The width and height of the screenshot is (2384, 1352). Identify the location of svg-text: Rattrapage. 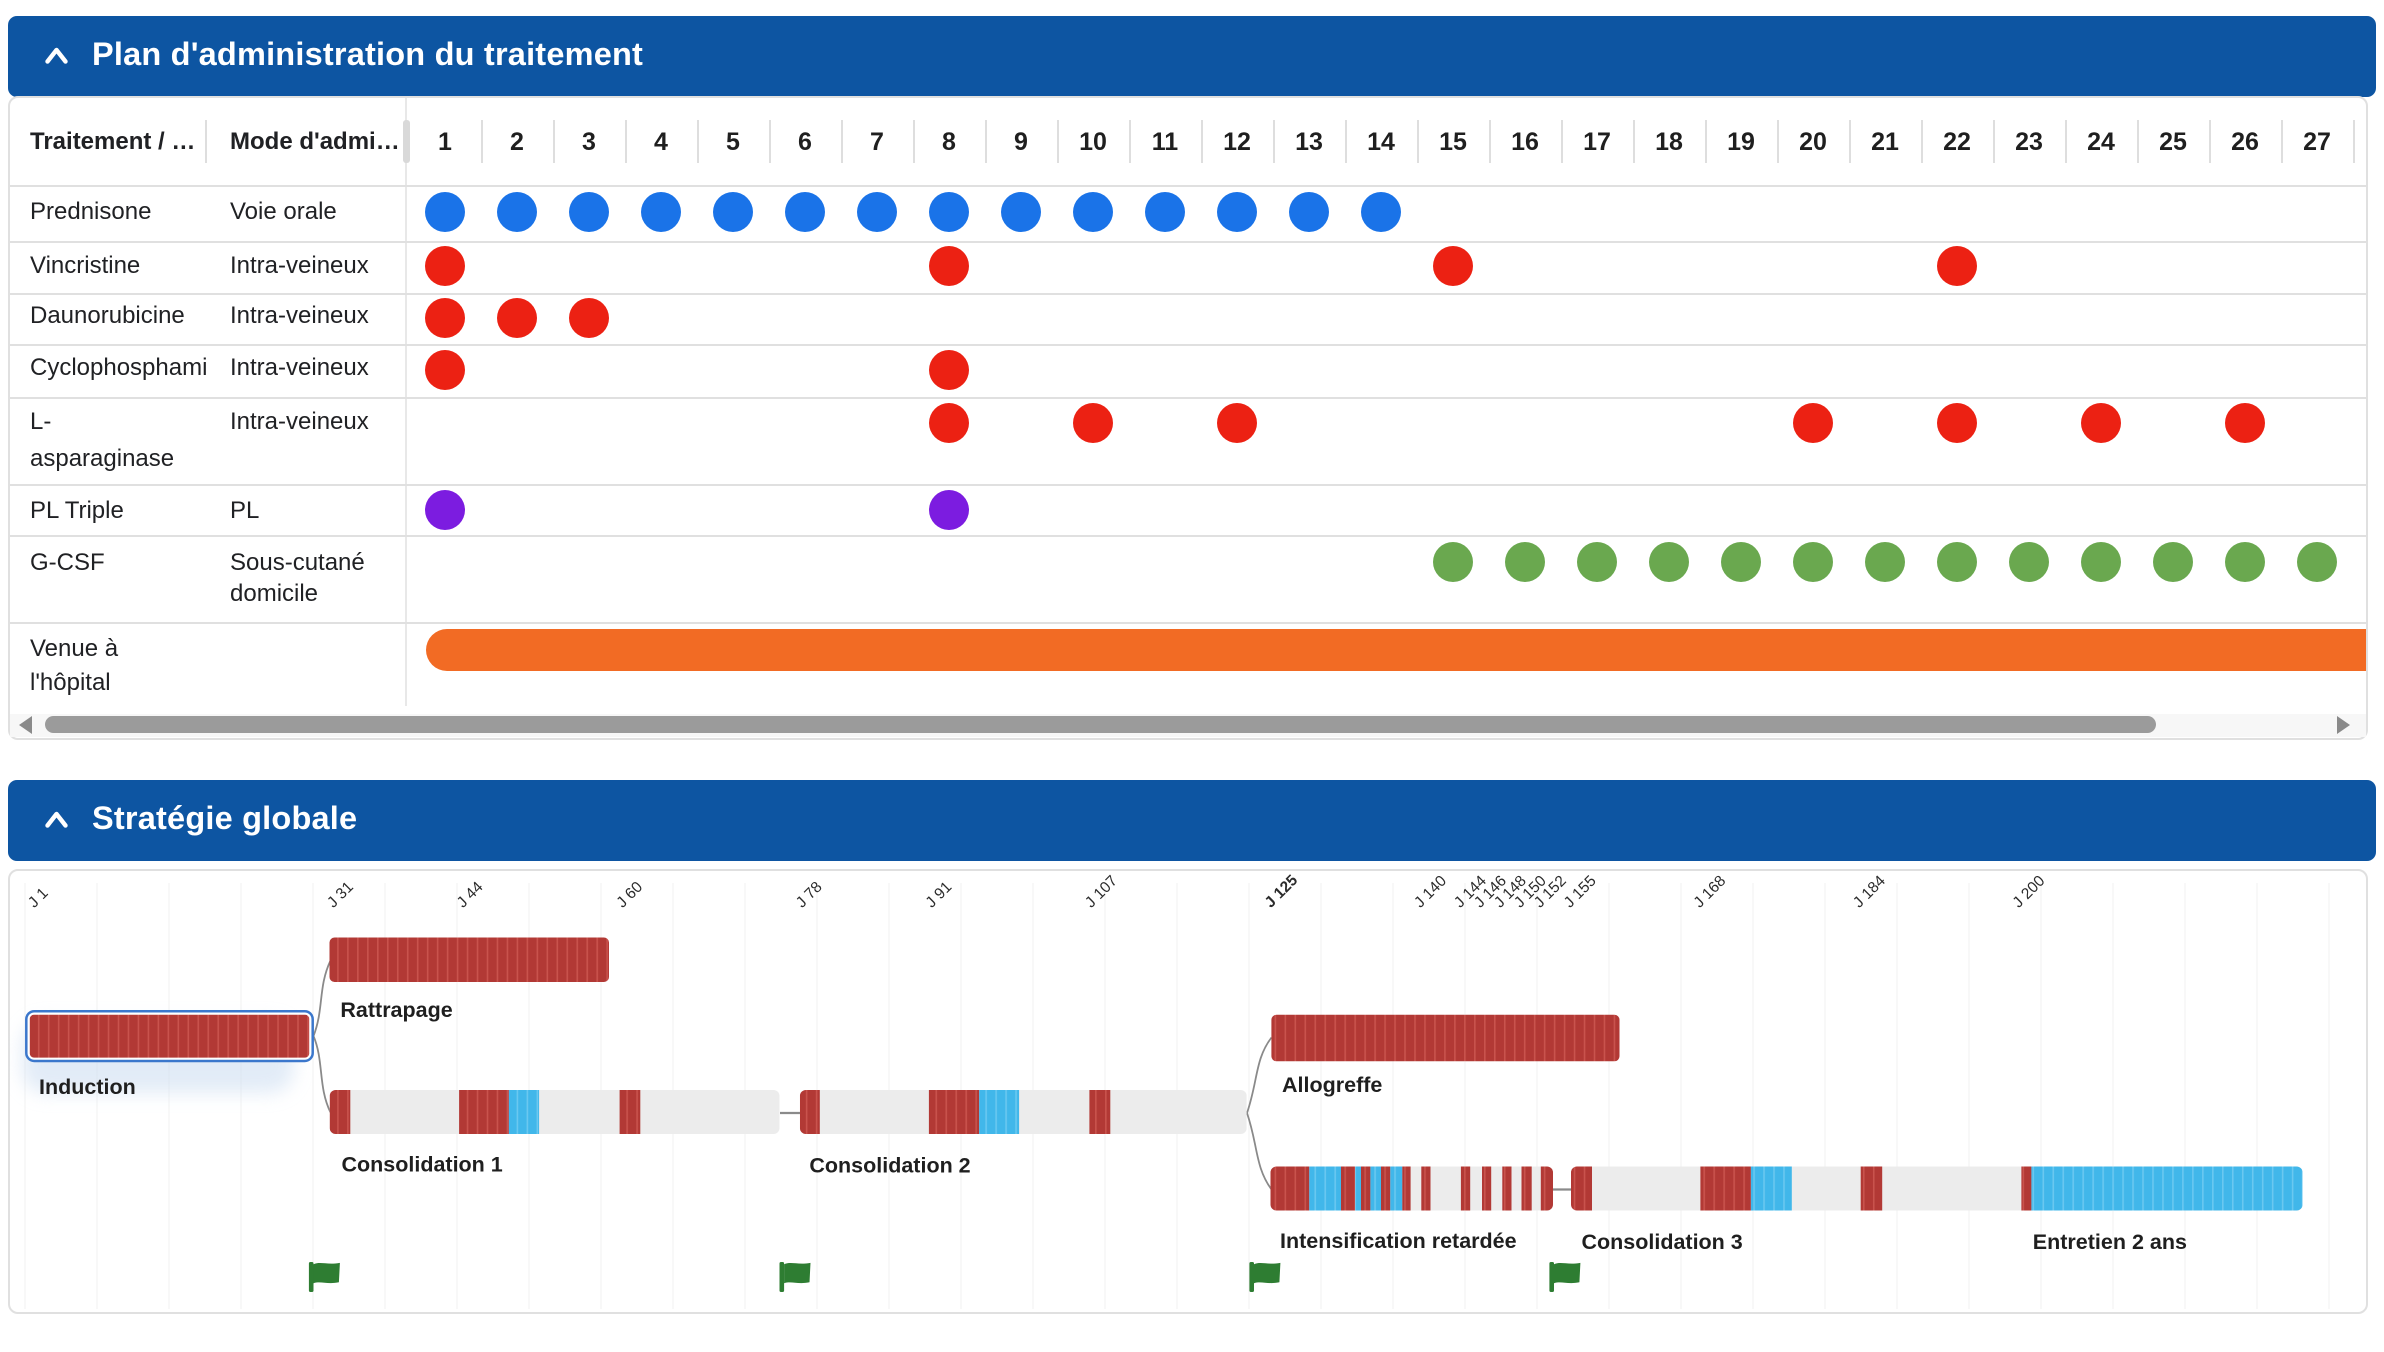
(396, 1010).